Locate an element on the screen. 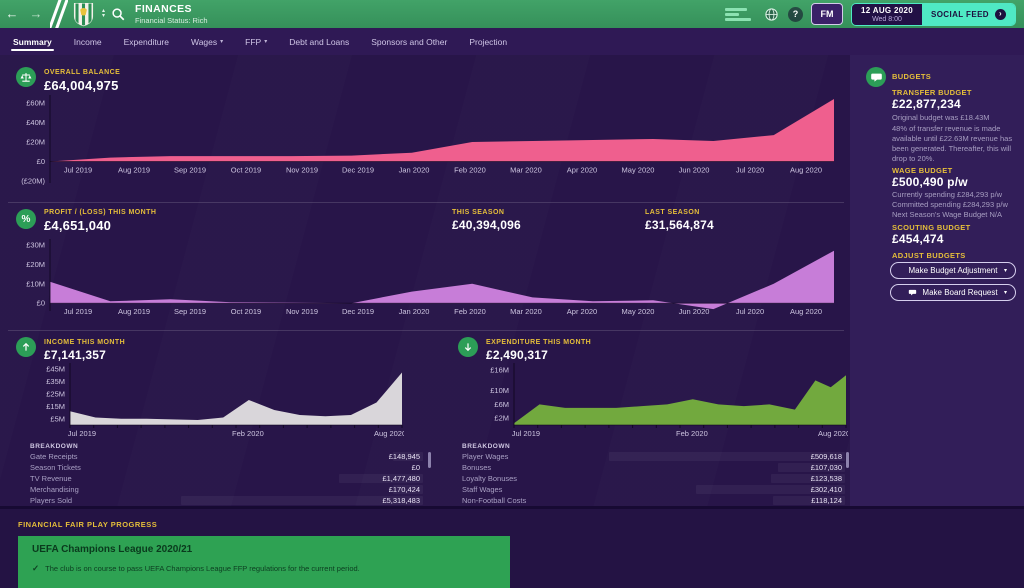 This screenshot has height=588, width=1024. time-text: Wed 8:00 is located at coordinates (887, 19).